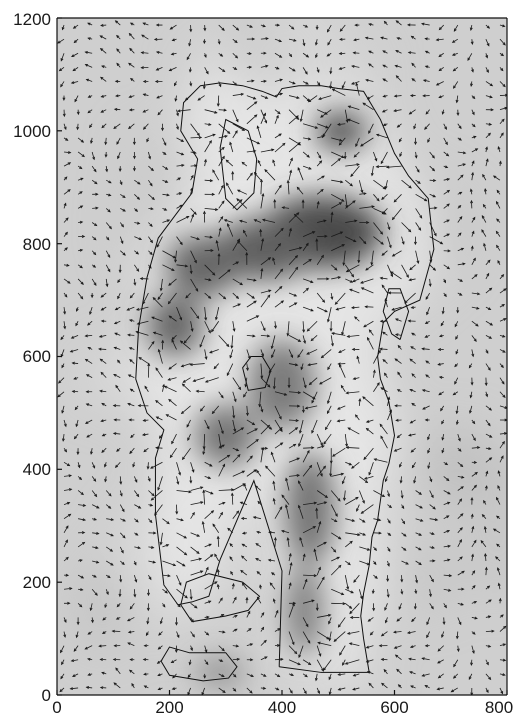  I want to click on x-ticks, so click(282, 692).